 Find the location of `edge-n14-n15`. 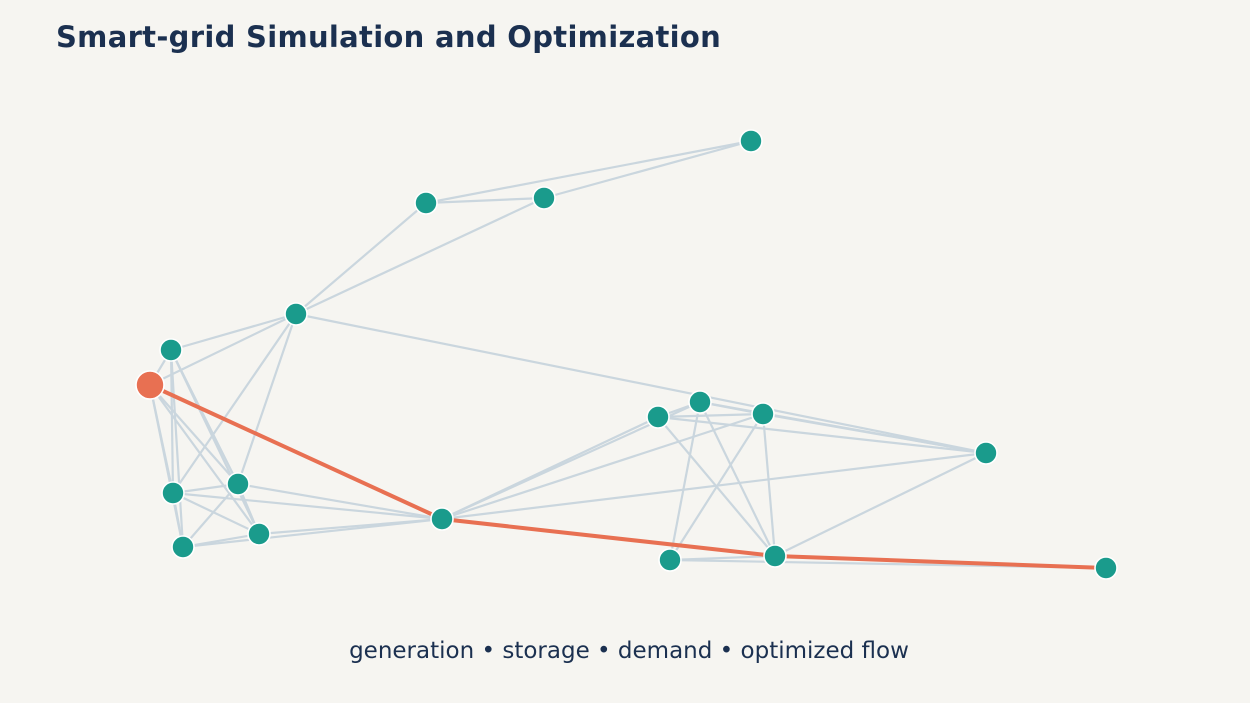

edge-n14-n15 is located at coordinates (874, 433).